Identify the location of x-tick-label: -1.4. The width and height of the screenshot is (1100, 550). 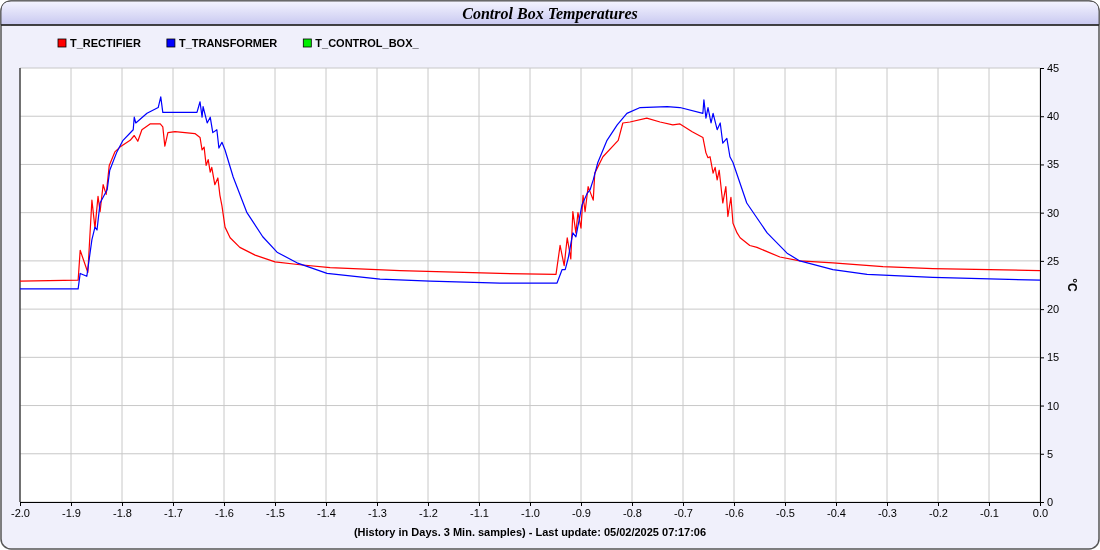
(326, 512).